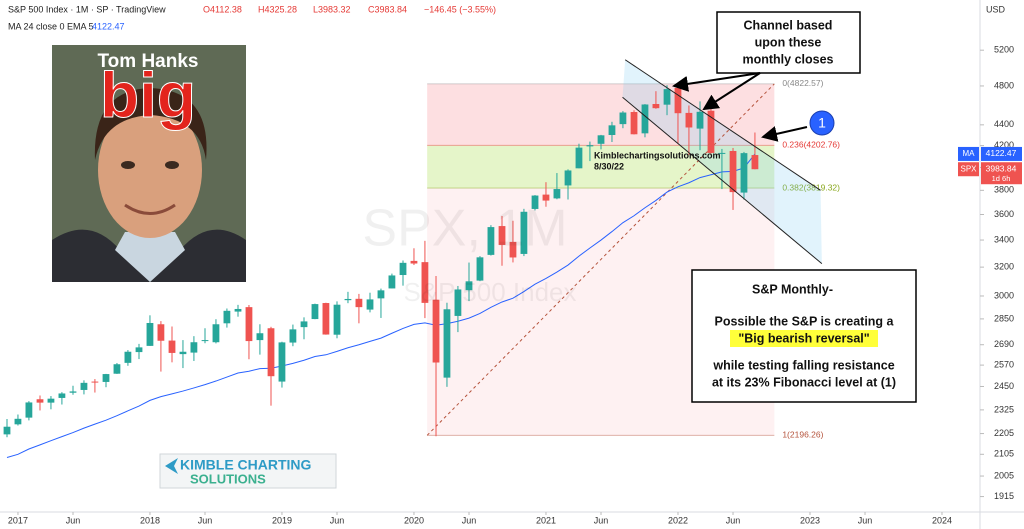 Image resolution: width=1024 pixels, height=529 pixels. What do you see at coordinates (150, 520) in the screenshot?
I see `x-tick-label: 2018` at bounding box center [150, 520].